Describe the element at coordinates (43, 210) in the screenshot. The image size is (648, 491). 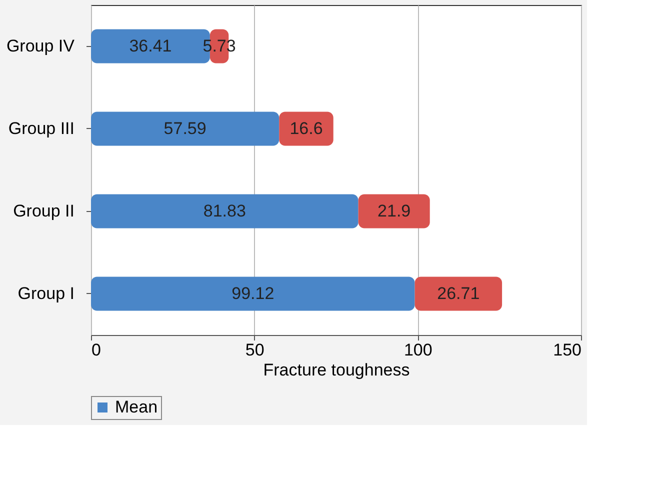
I see `y-tick-label: Group II` at that location.